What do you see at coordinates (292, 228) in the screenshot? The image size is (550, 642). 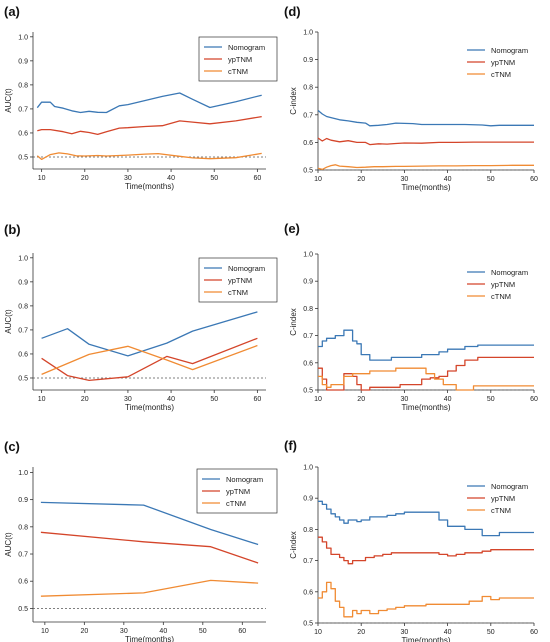 I see `panel-label: (e)` at bounding box center [292, 228].